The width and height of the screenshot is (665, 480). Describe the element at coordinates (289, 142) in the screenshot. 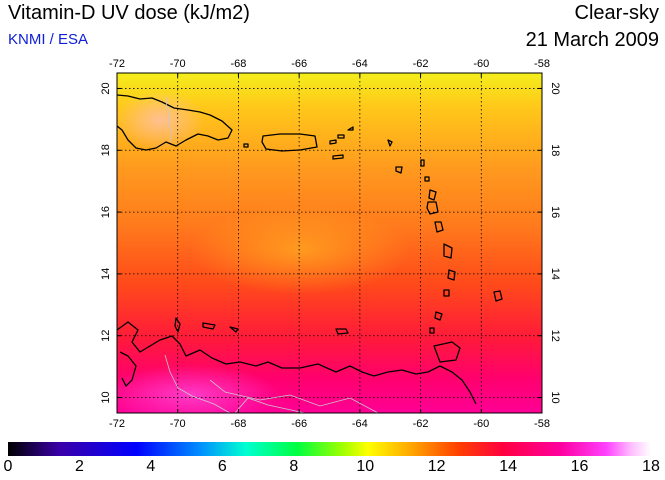

I see `coast-puerto-rico` at that location.